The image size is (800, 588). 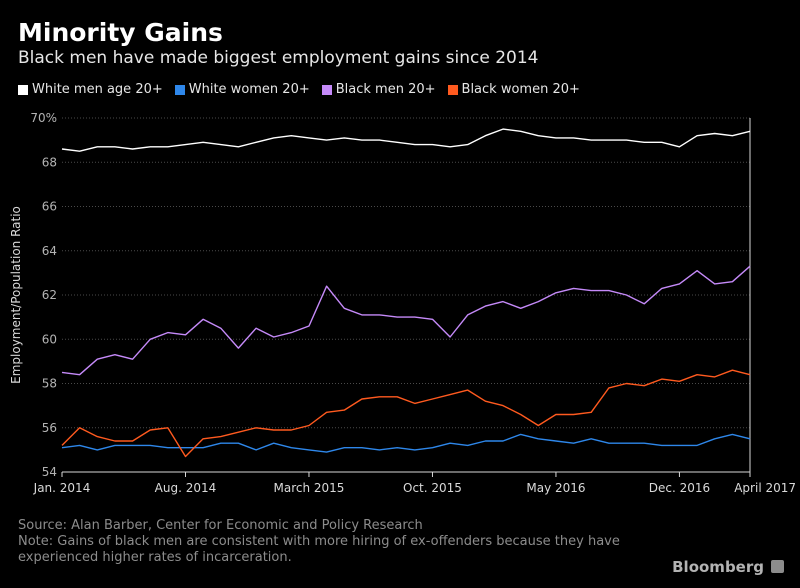 What do you see at coordinates (62, 488) in the screenshot?
I see `x-tick-label: Jan. 2014` at bounding box center [62, 488].